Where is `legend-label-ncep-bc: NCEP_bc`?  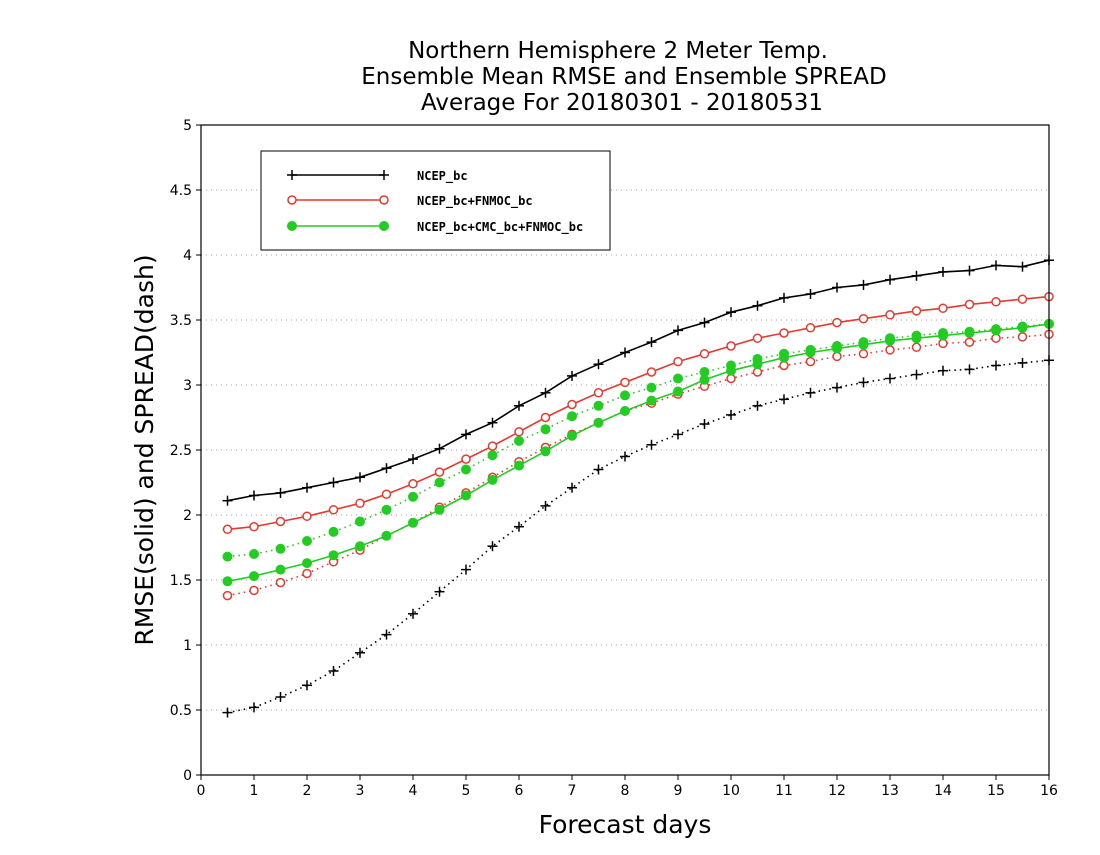
legend-label-ncep-bc: NCEP_bc is located at coordinates (442, 176).